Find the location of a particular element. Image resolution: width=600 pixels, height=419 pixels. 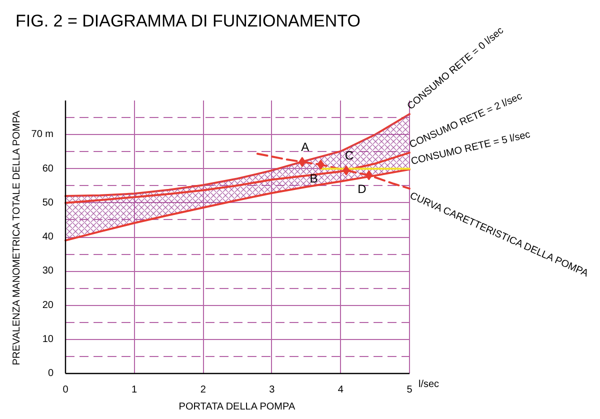

x-tick-label: 3 is located at coordinates (272, 390).